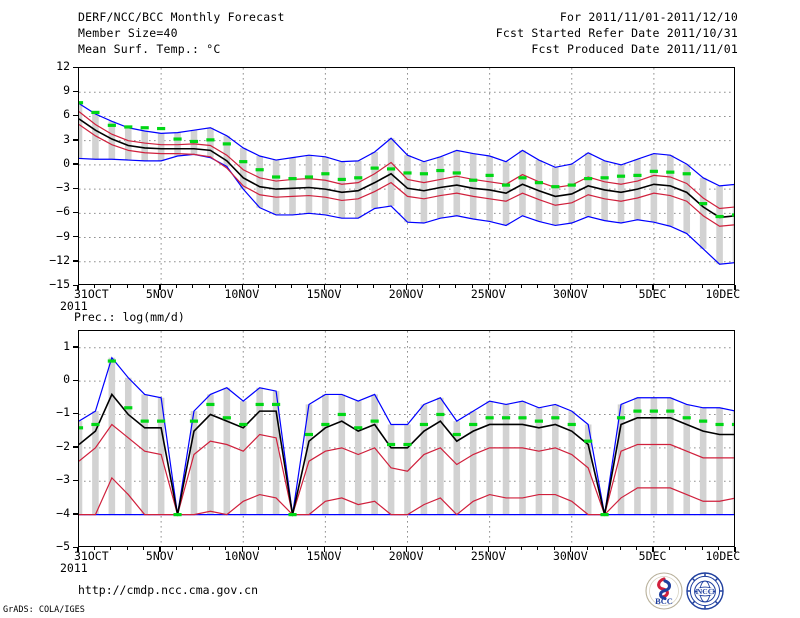 The image size is (800, 618). What do you see at coordinates (406, 160) in the screenshot?
I see `series-upper-quartile` at bounding box center [406, 160].